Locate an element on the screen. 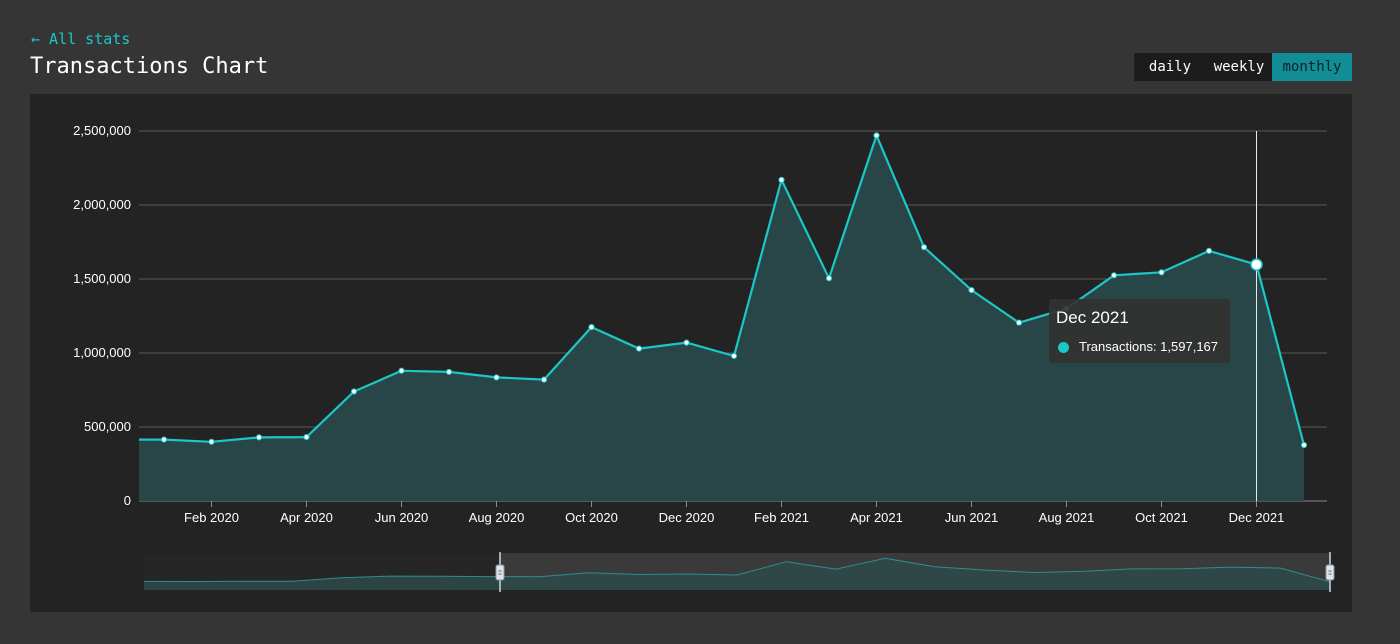  navigator-left-handle is located at coordinates (500, 572).